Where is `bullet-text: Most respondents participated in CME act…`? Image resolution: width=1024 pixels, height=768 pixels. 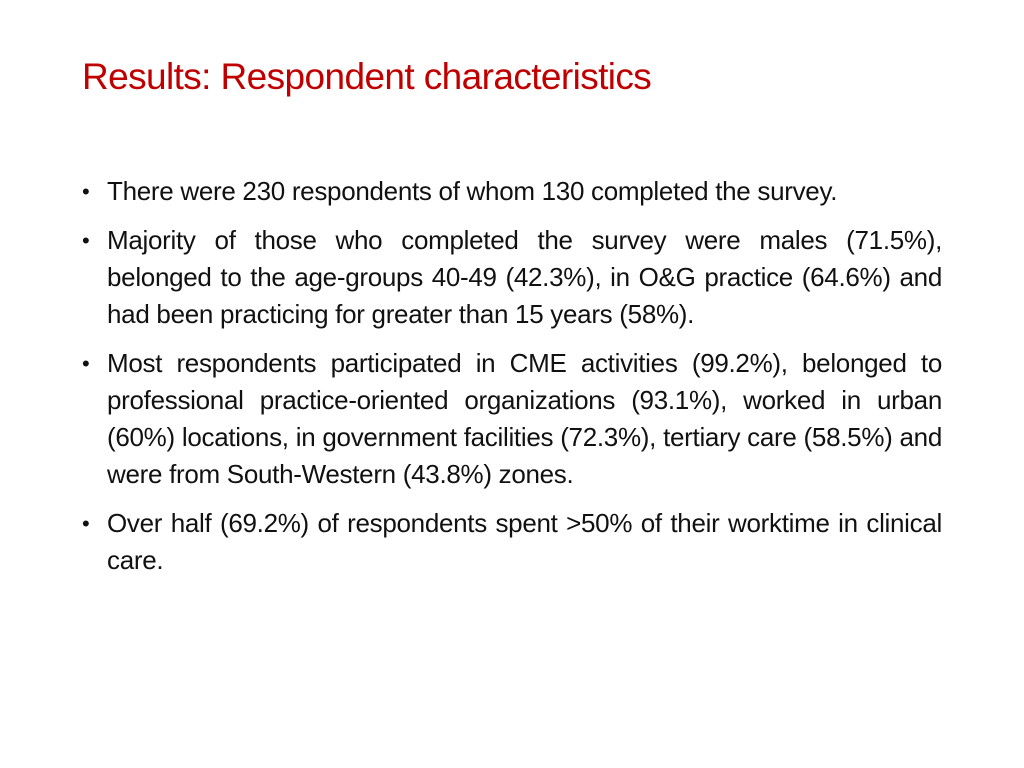
bullet-text: Most respondents participated in CME act… is located at coordinates (524, 418).